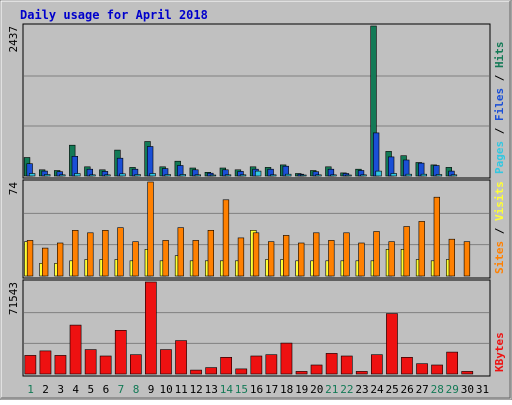  I want to click on day-label-12: 12, so click(196, 389).